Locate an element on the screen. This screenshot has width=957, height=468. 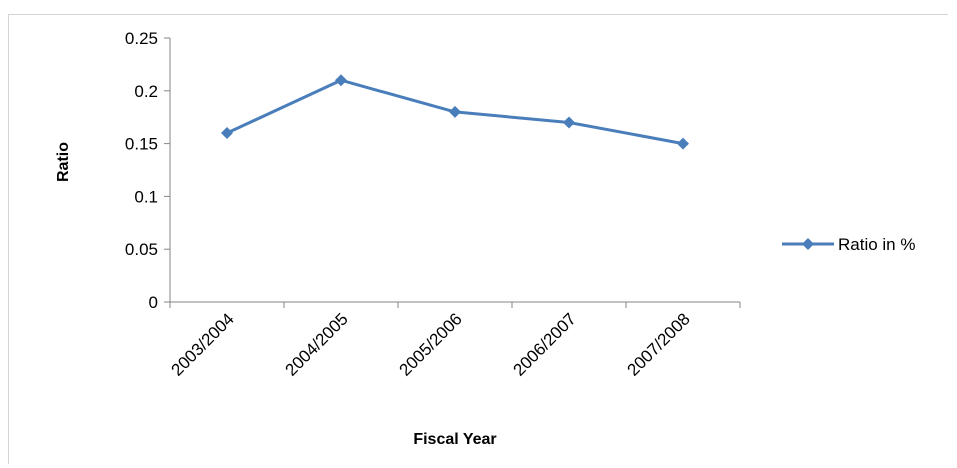
x-tick-label: 2006/2007 is located at coordinates (545, 344).